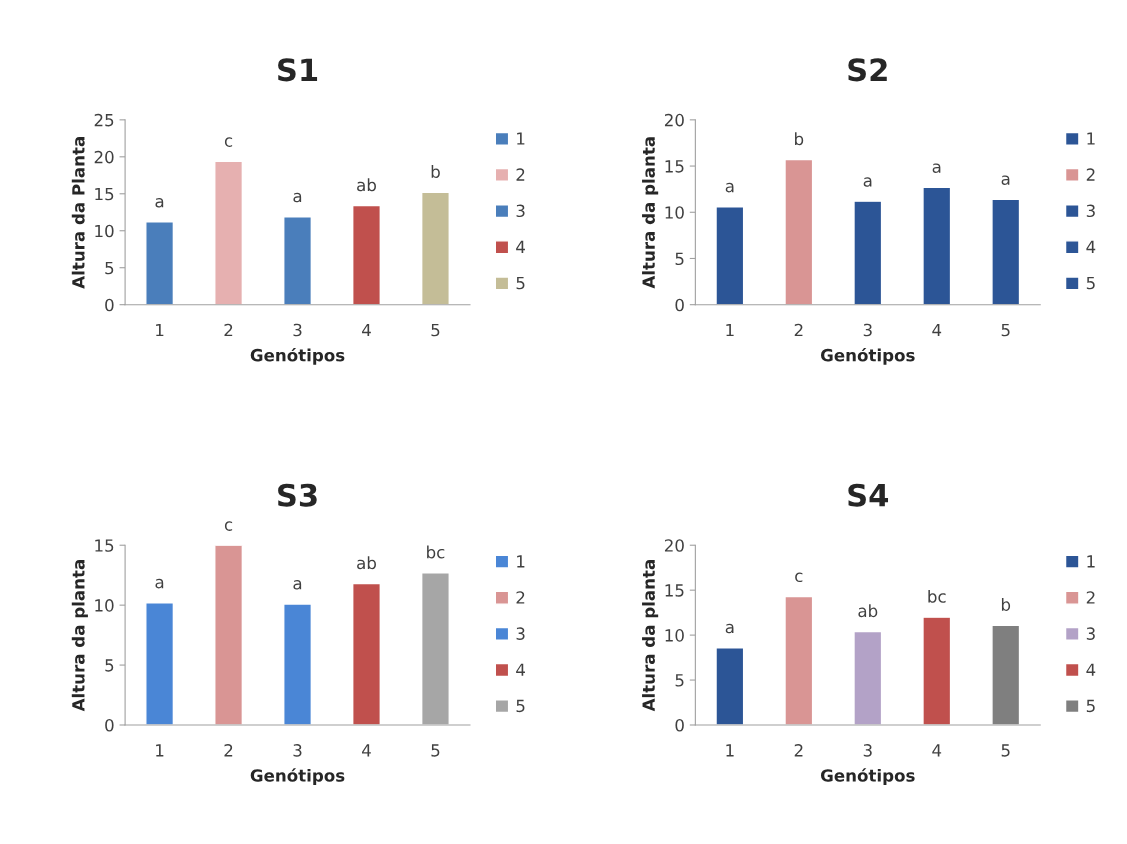 This screenshot has height=844, width=1127. I want to click on chart-title: S4, so click(868, 495).